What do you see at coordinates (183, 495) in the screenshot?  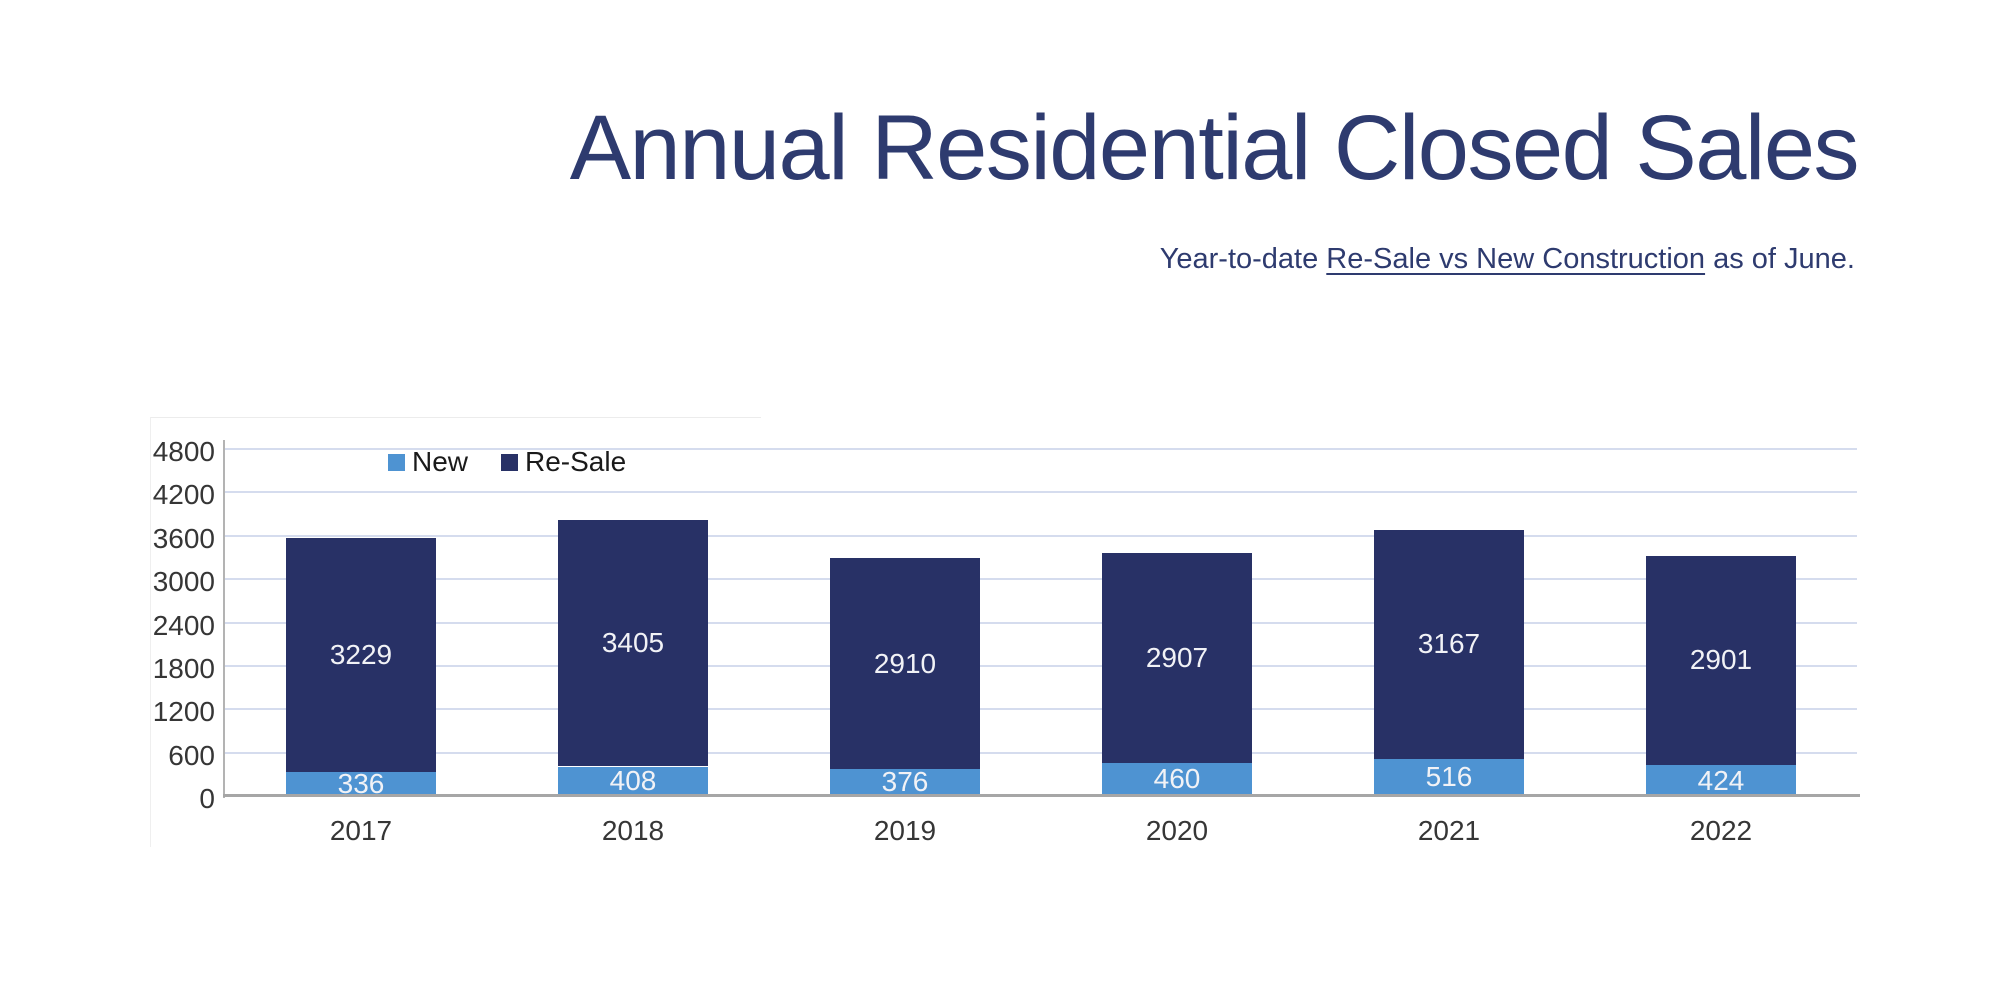 I see `y-tick-label-4200: 4200` at bounding box center [183, 495].